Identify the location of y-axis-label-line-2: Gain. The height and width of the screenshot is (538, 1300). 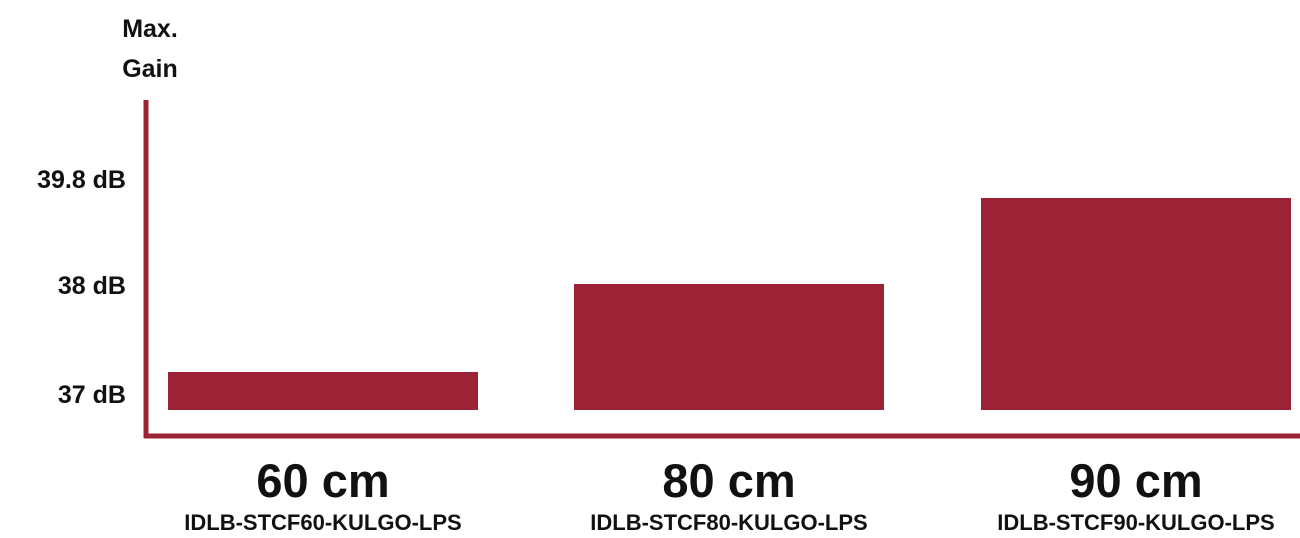
(150, 69).